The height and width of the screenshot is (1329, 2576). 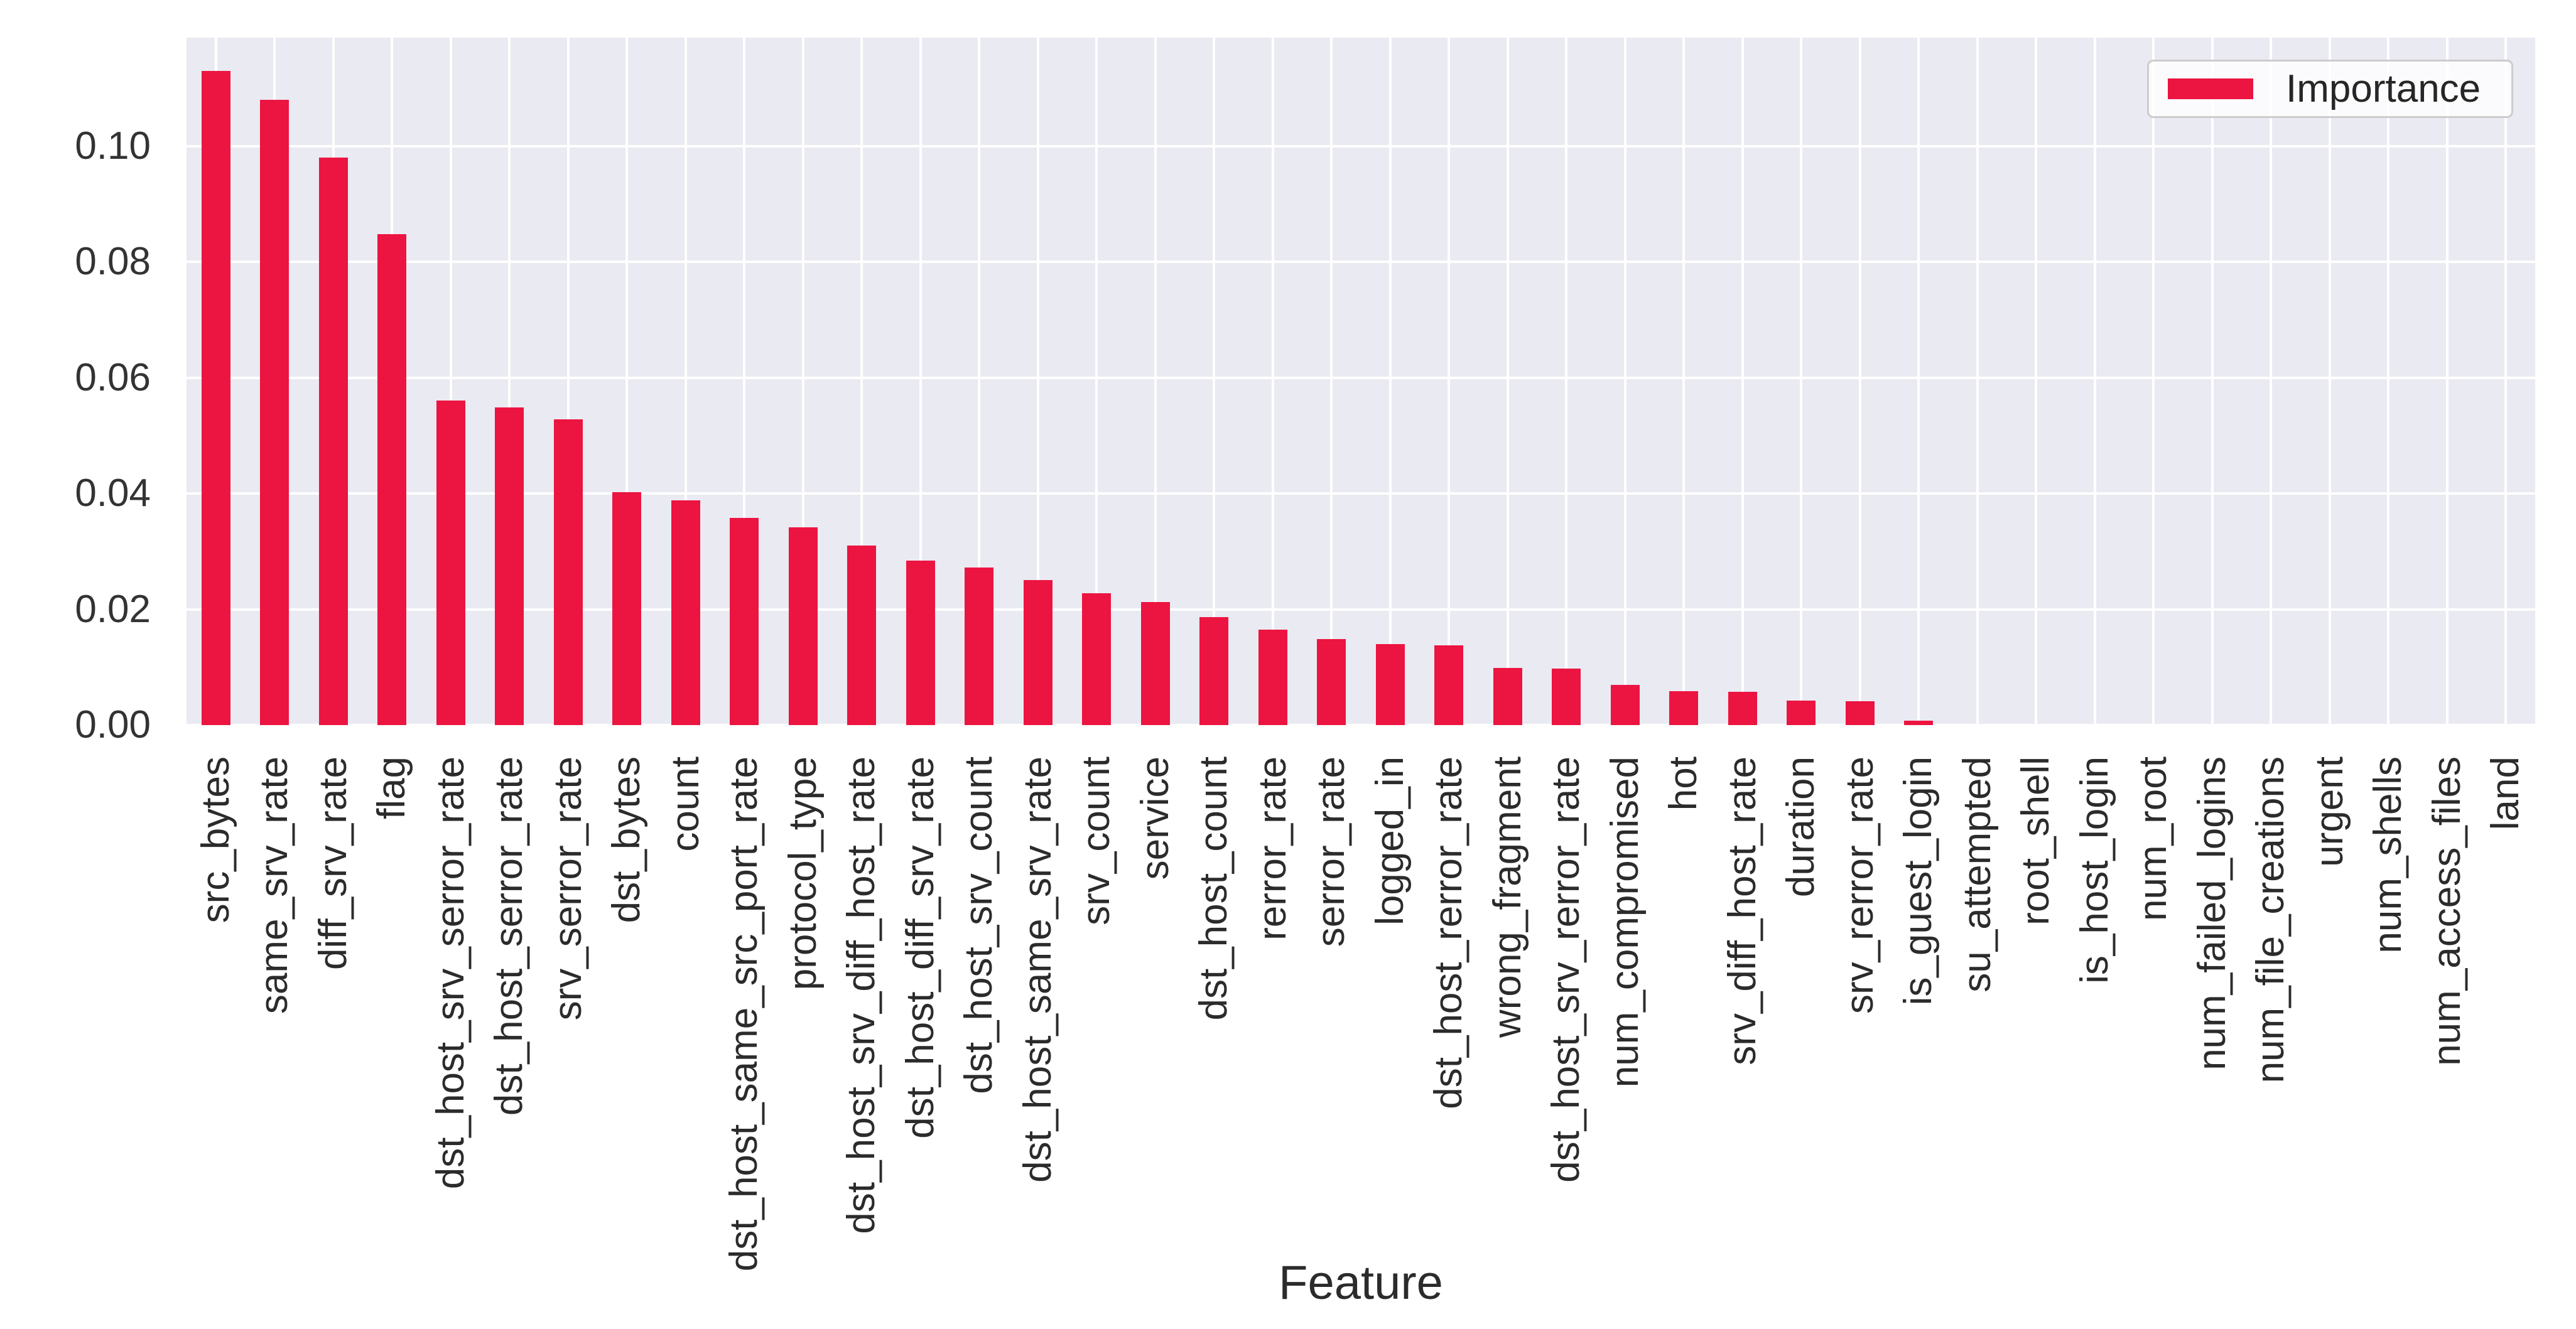 What do you see at coordinates (1155, 818) in the screenshot?
I see `x-tick-label: service` at bounding box center [1155, 818].